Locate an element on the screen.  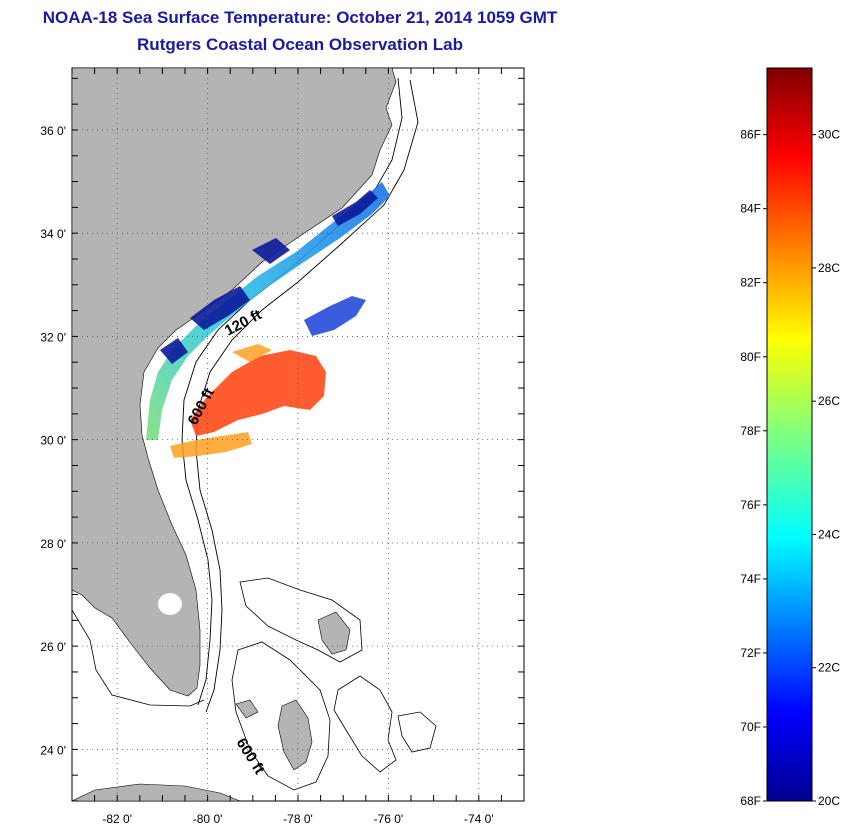
lat-tick-label: 30 0' is located at coordinates (53, 441).